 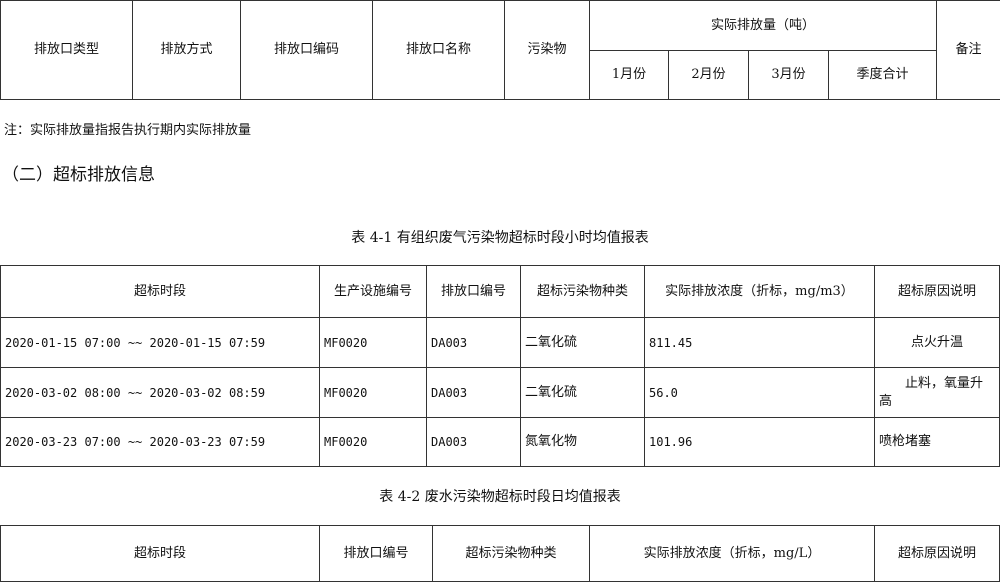 What do you see at coordinates (937, 342) in the screenshot?
I see `reason-cell: 点火升温` at bounding box center [937, 342].